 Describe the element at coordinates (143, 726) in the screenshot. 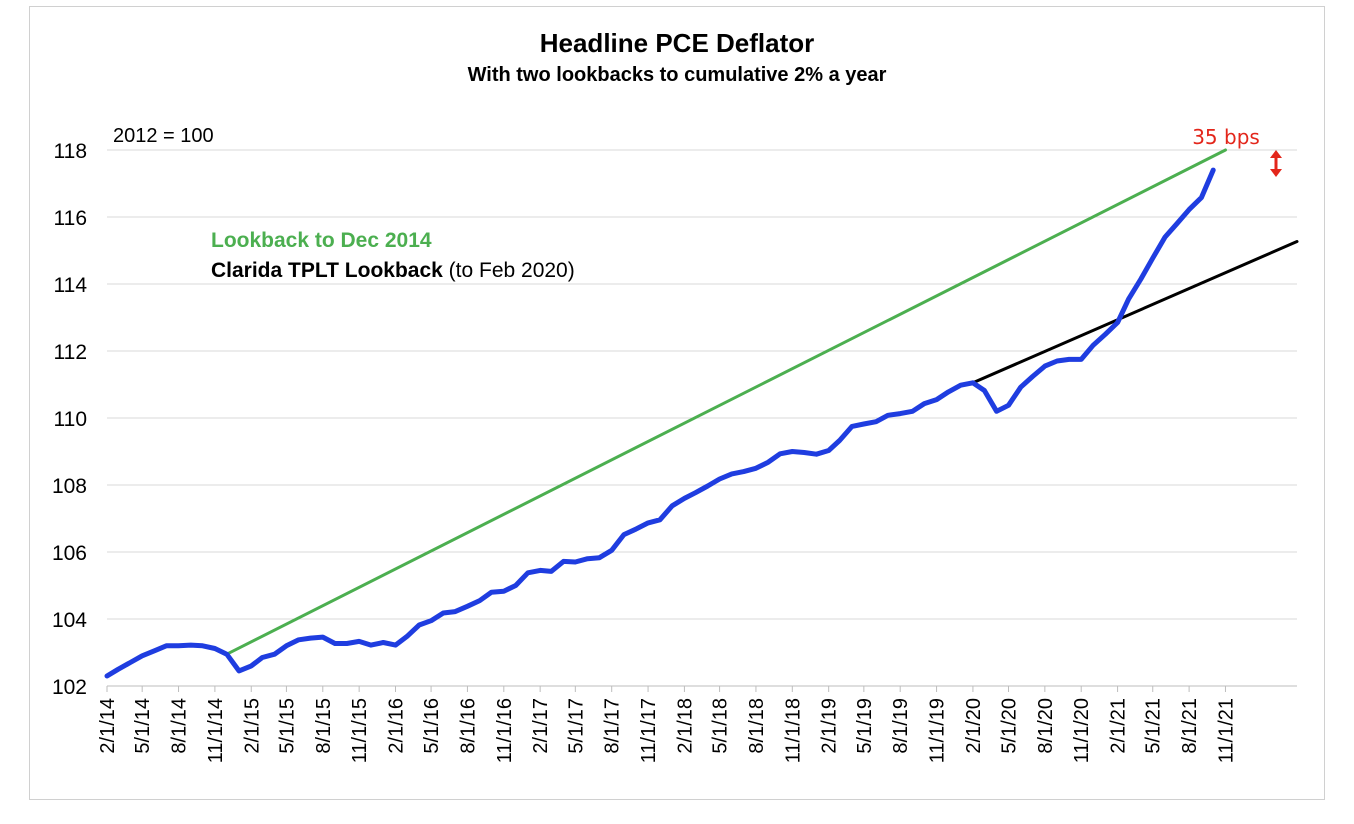

I see `x-tick-label: 5/1/14` at that location.